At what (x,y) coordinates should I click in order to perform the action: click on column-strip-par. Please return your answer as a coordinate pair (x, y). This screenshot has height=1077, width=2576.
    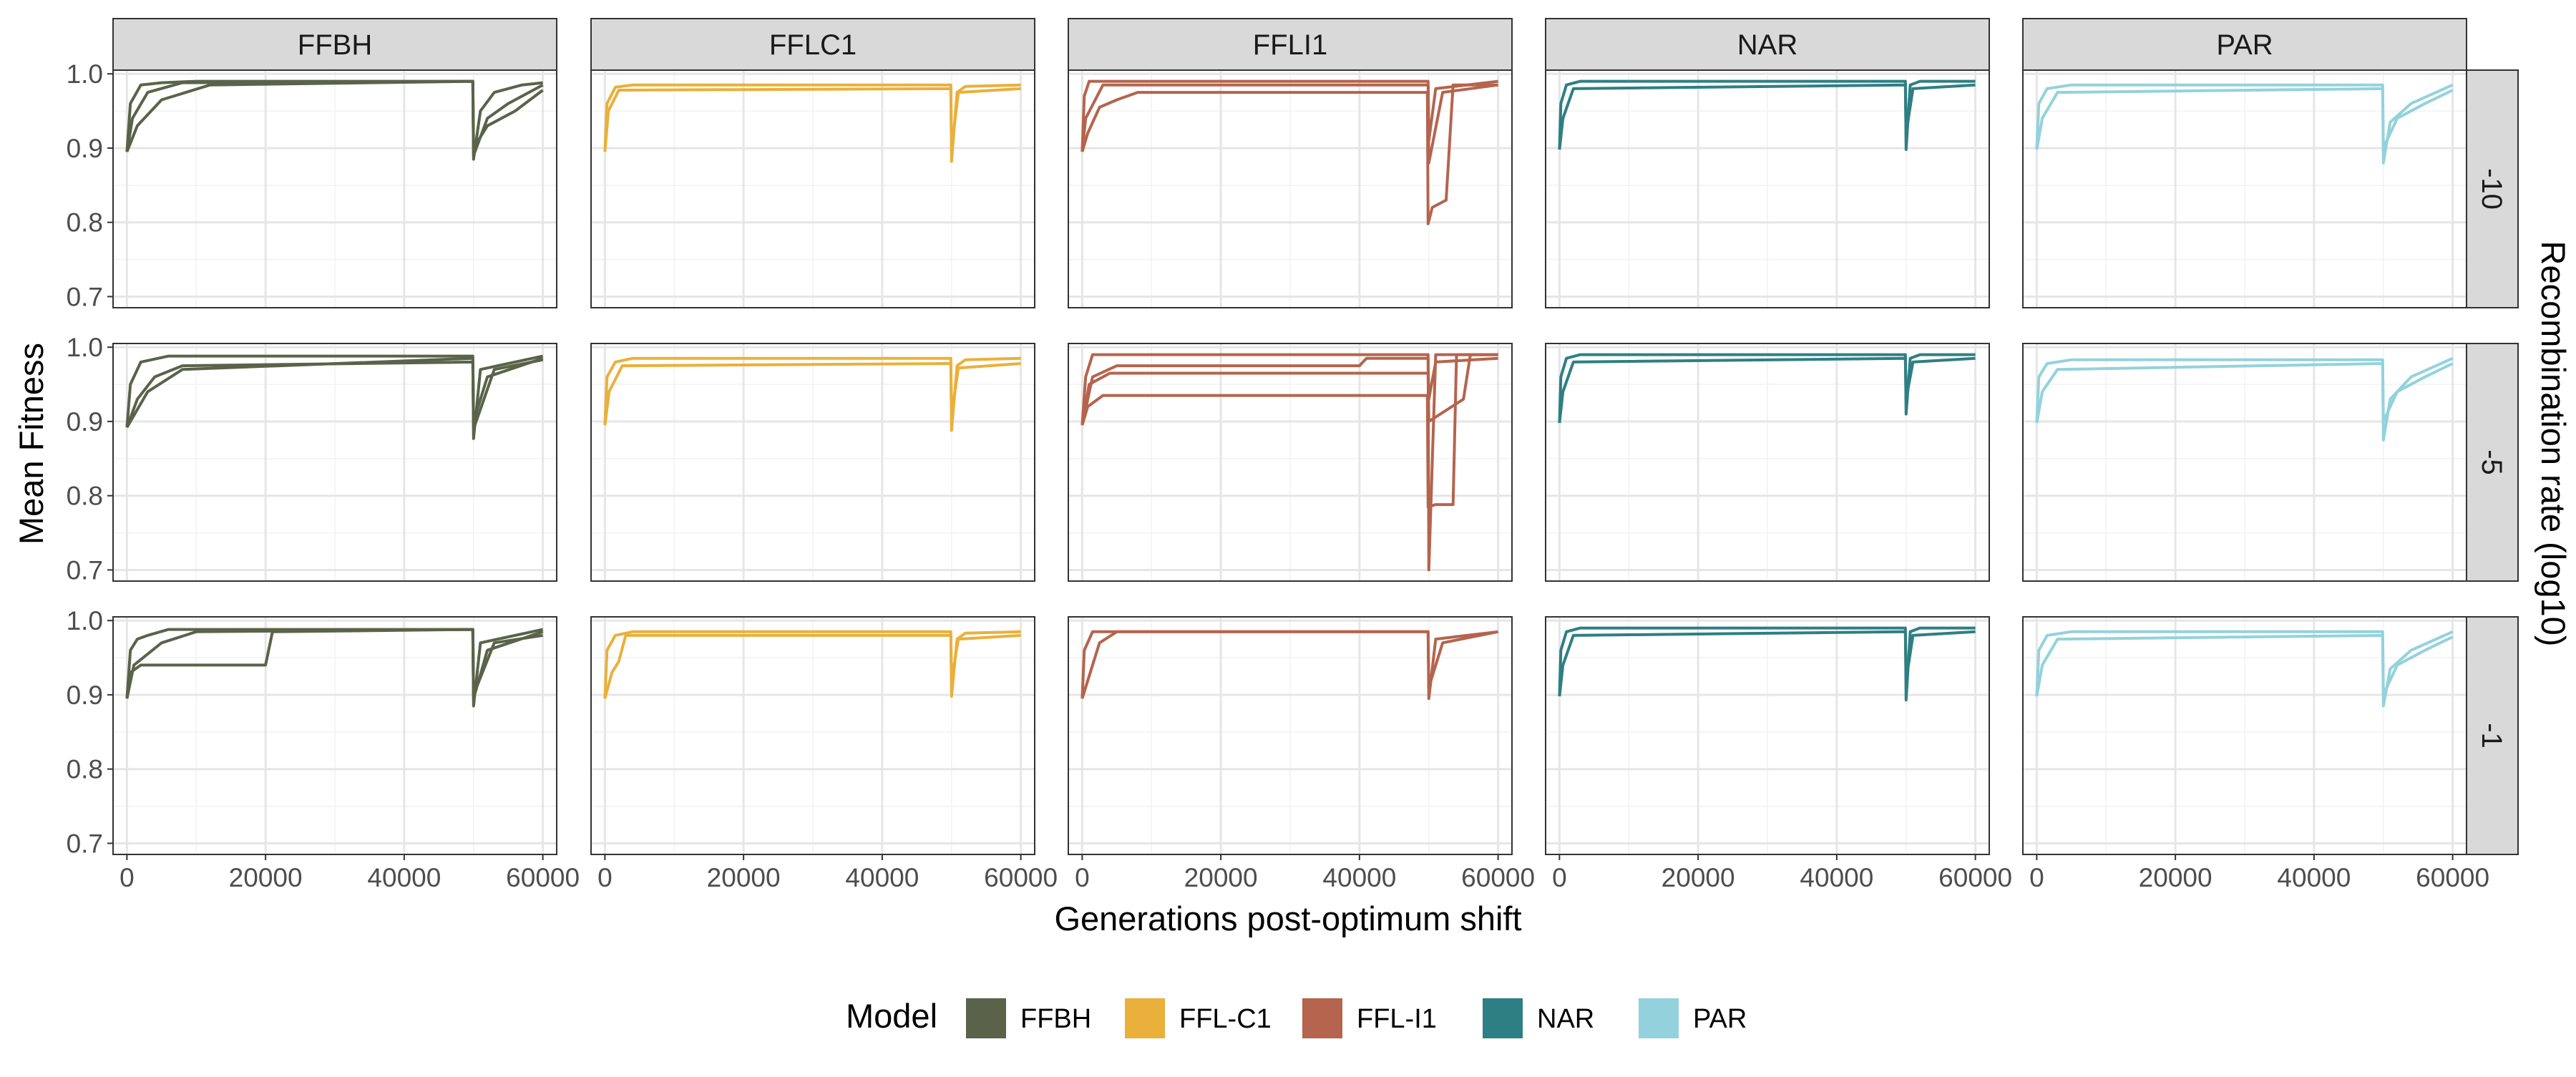
    Looking at the image, I should click on (2244, 44).